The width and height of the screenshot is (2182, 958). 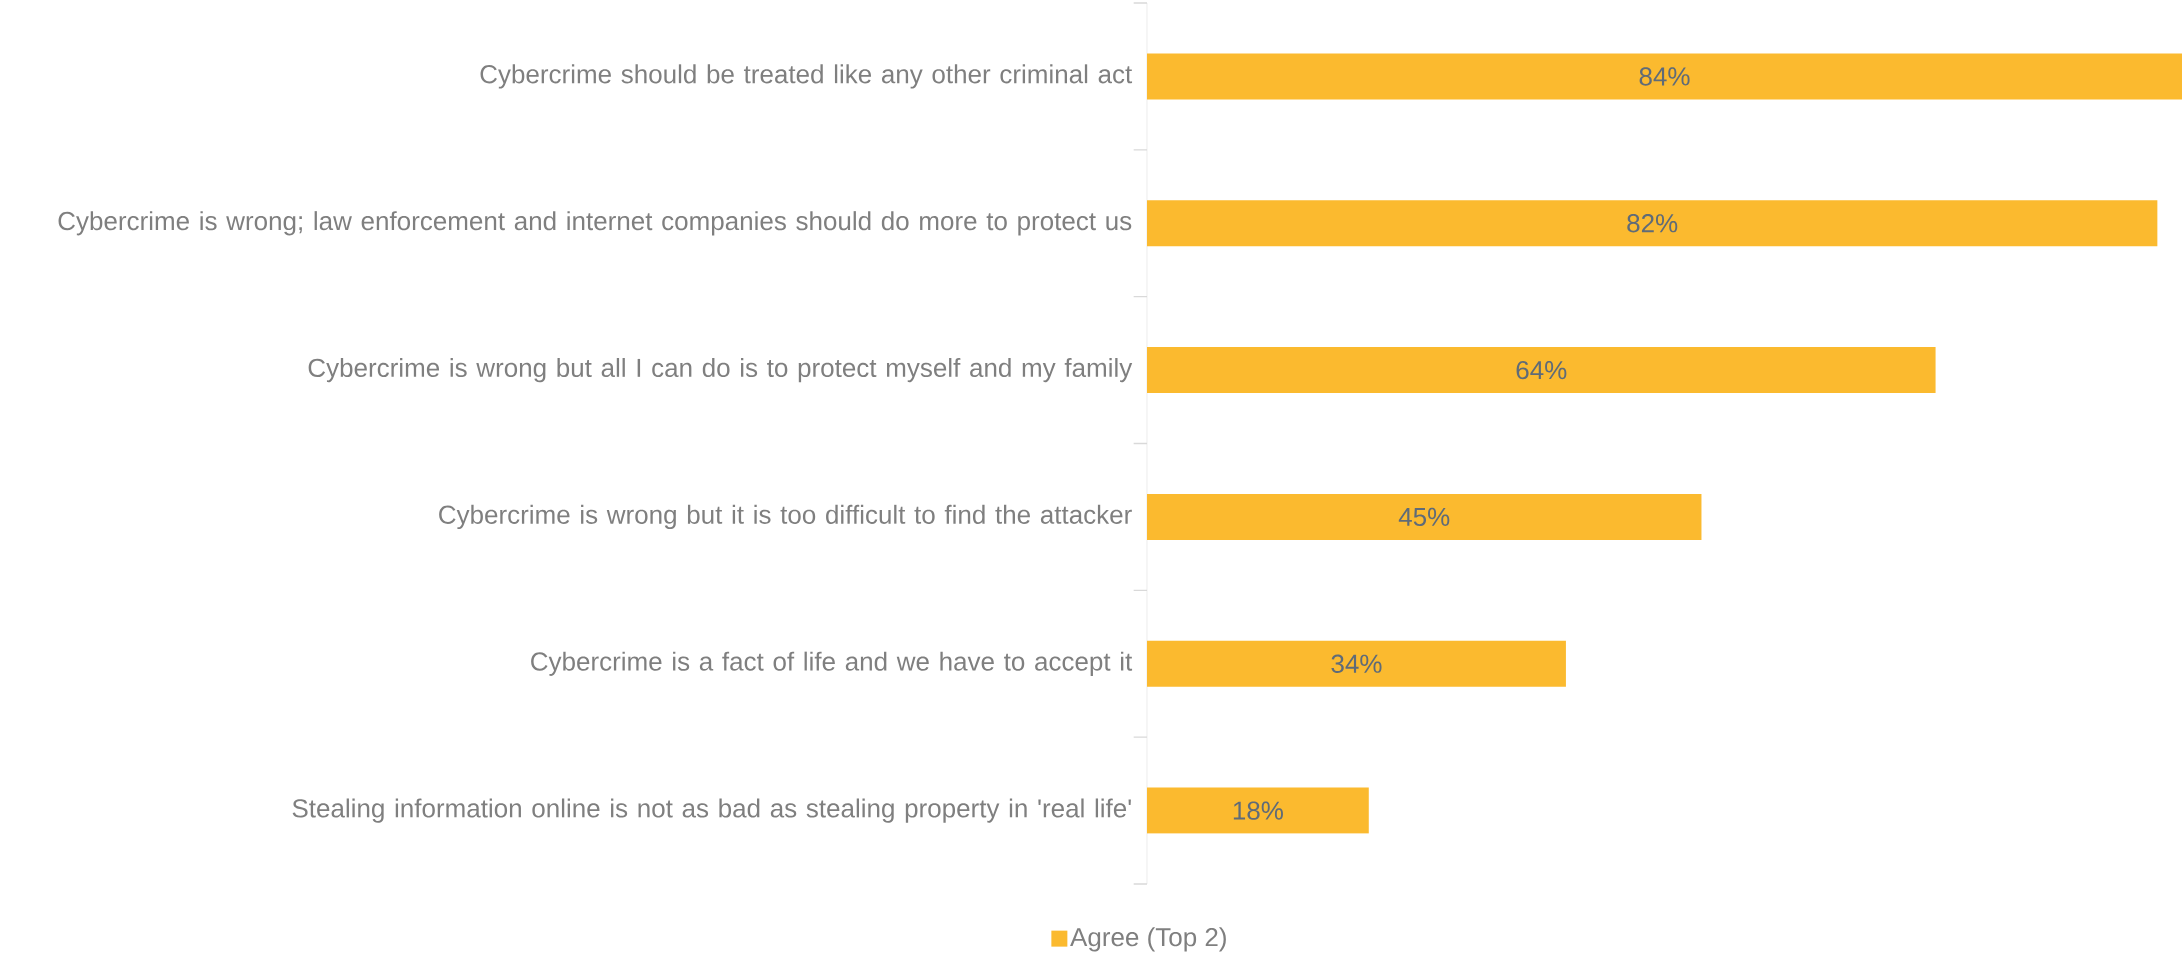 I want to click on data-label: 34%, so click(x=1356, y=663).